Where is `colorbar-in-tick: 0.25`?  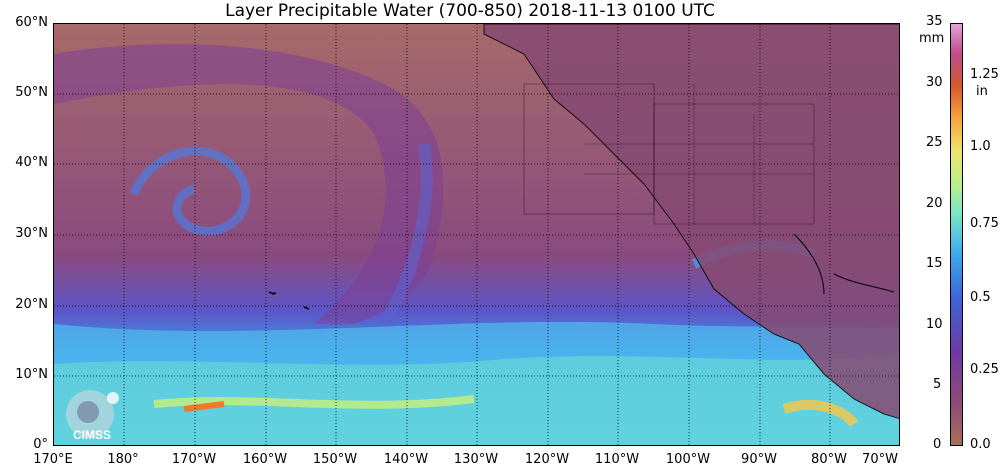
colorbar-in-tick: 0.25 is located at coordinates (984, 369).